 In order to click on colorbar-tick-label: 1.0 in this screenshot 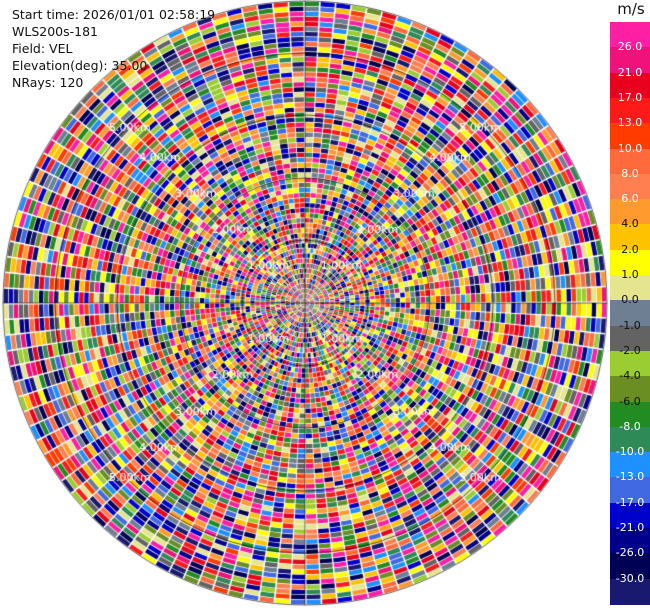, I will do `click(630, 275)`.